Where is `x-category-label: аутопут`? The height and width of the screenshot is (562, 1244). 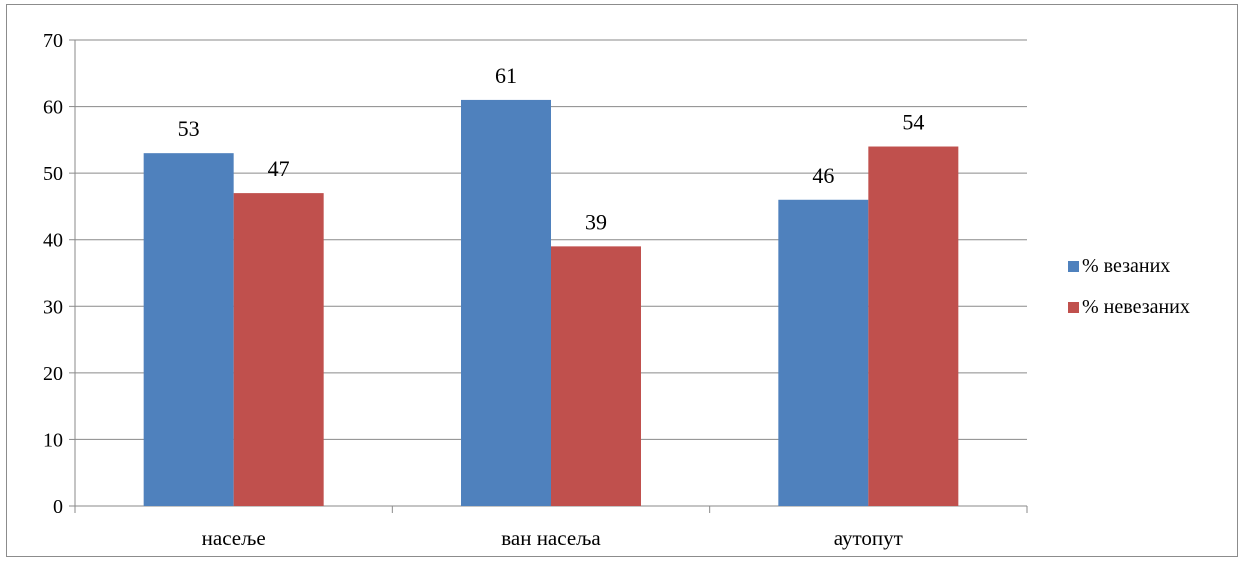
x-category-label: аутопут is located at coordinates (868, 538).